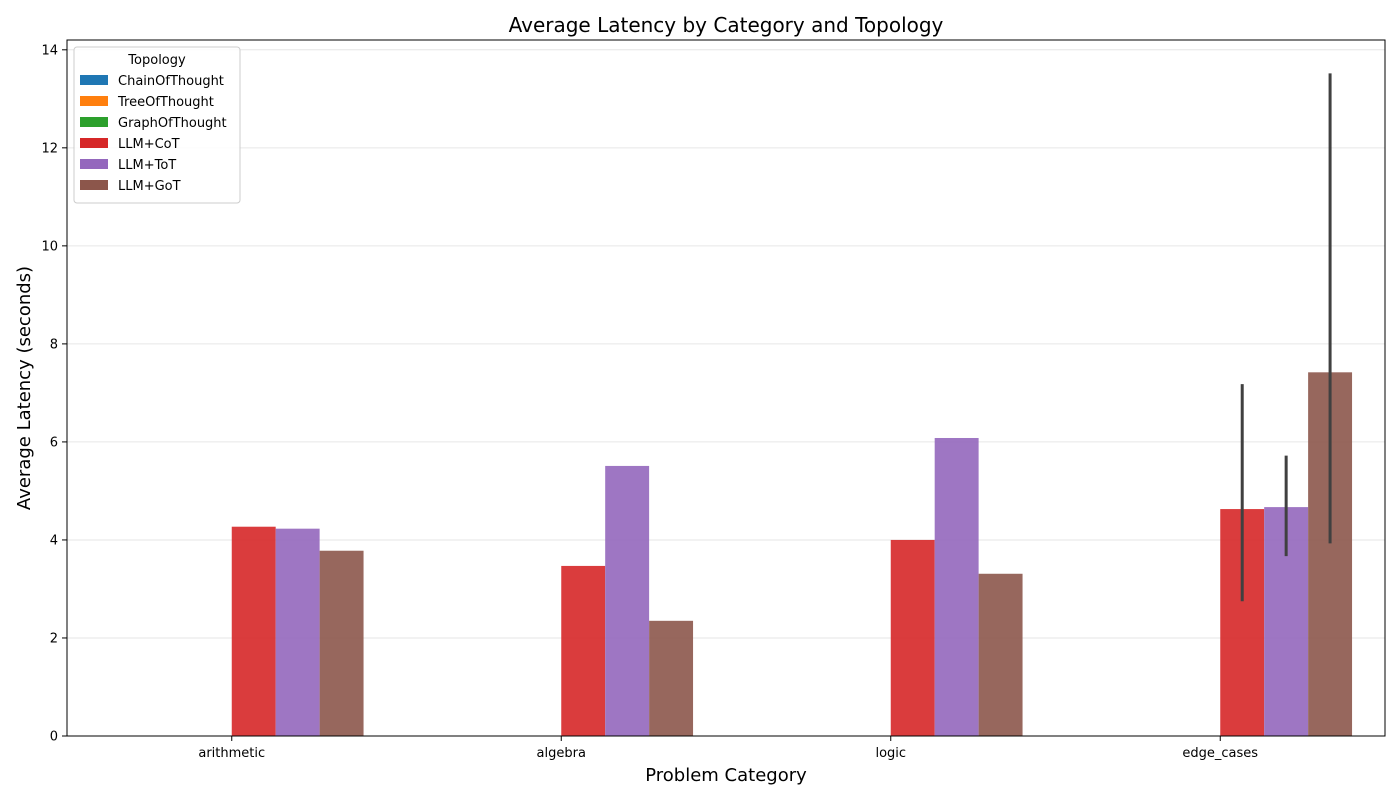  What do you see at coordinates (1286, 337) in the screenshot?
I see `error-bars` at bounding box center [1286, 337].